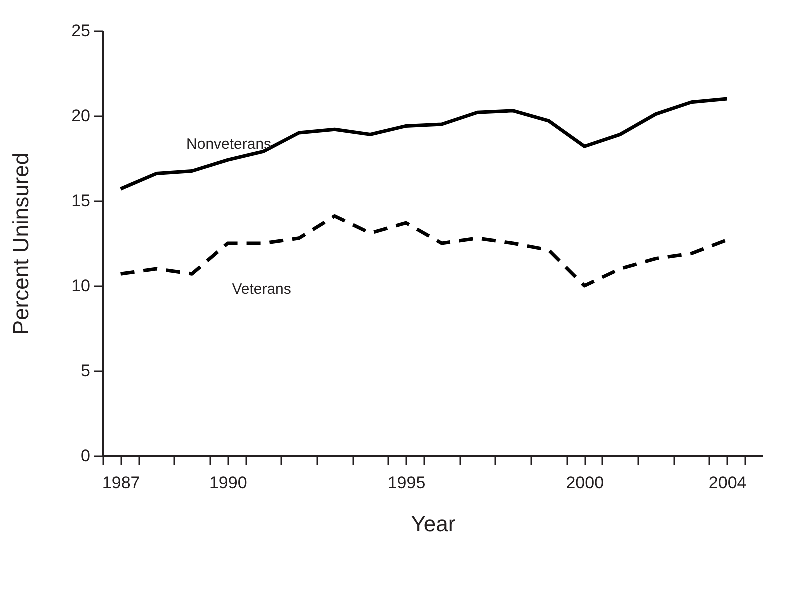 This screenshot has width=807, height=589. What do you see at coordinates (228, 483) in the screenshot?
I see `x-tick-label: 1990` at bounding box center [228, 483].